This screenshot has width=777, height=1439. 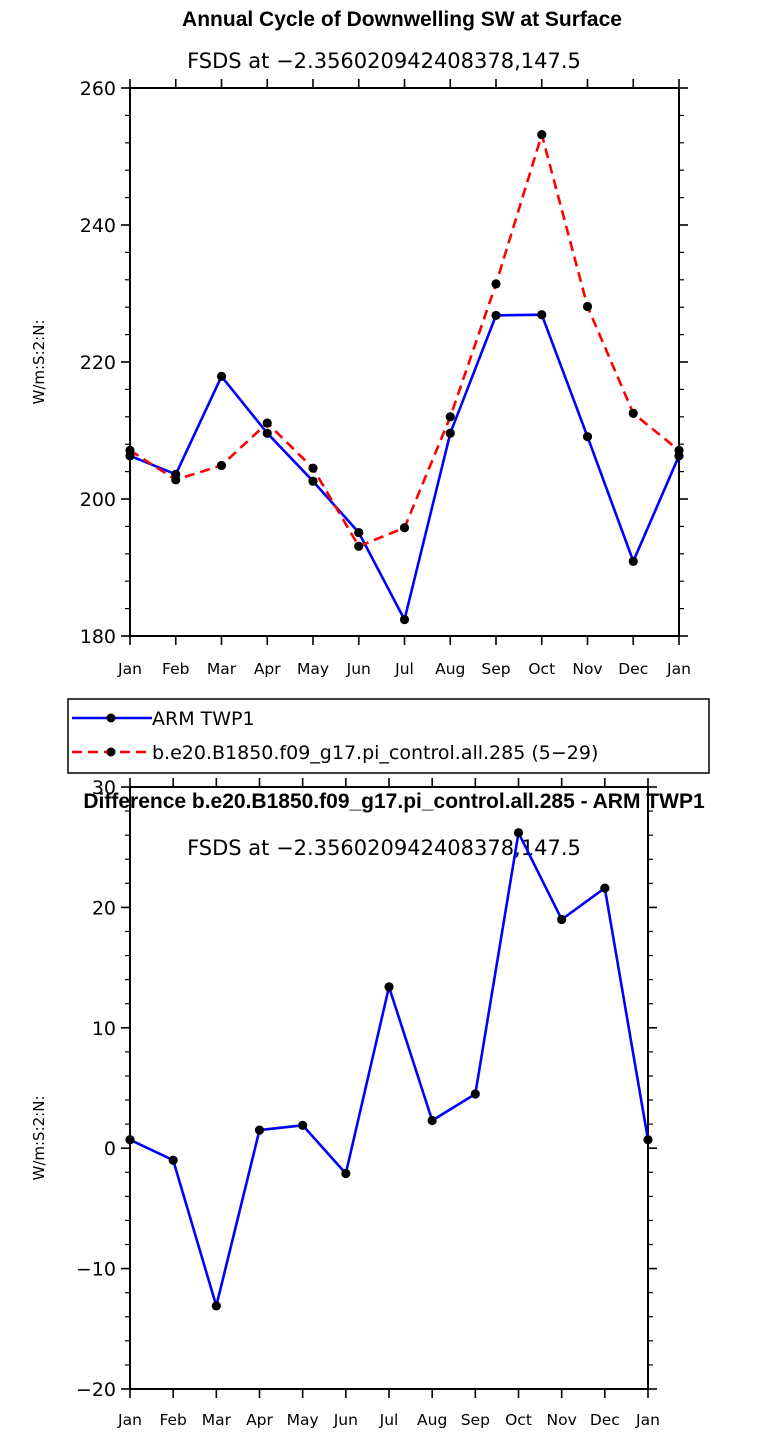 What do you see at coordinates (111, 718) in the screenshot?
I see `legend-marker-arm` at bounding box center [111, 718].